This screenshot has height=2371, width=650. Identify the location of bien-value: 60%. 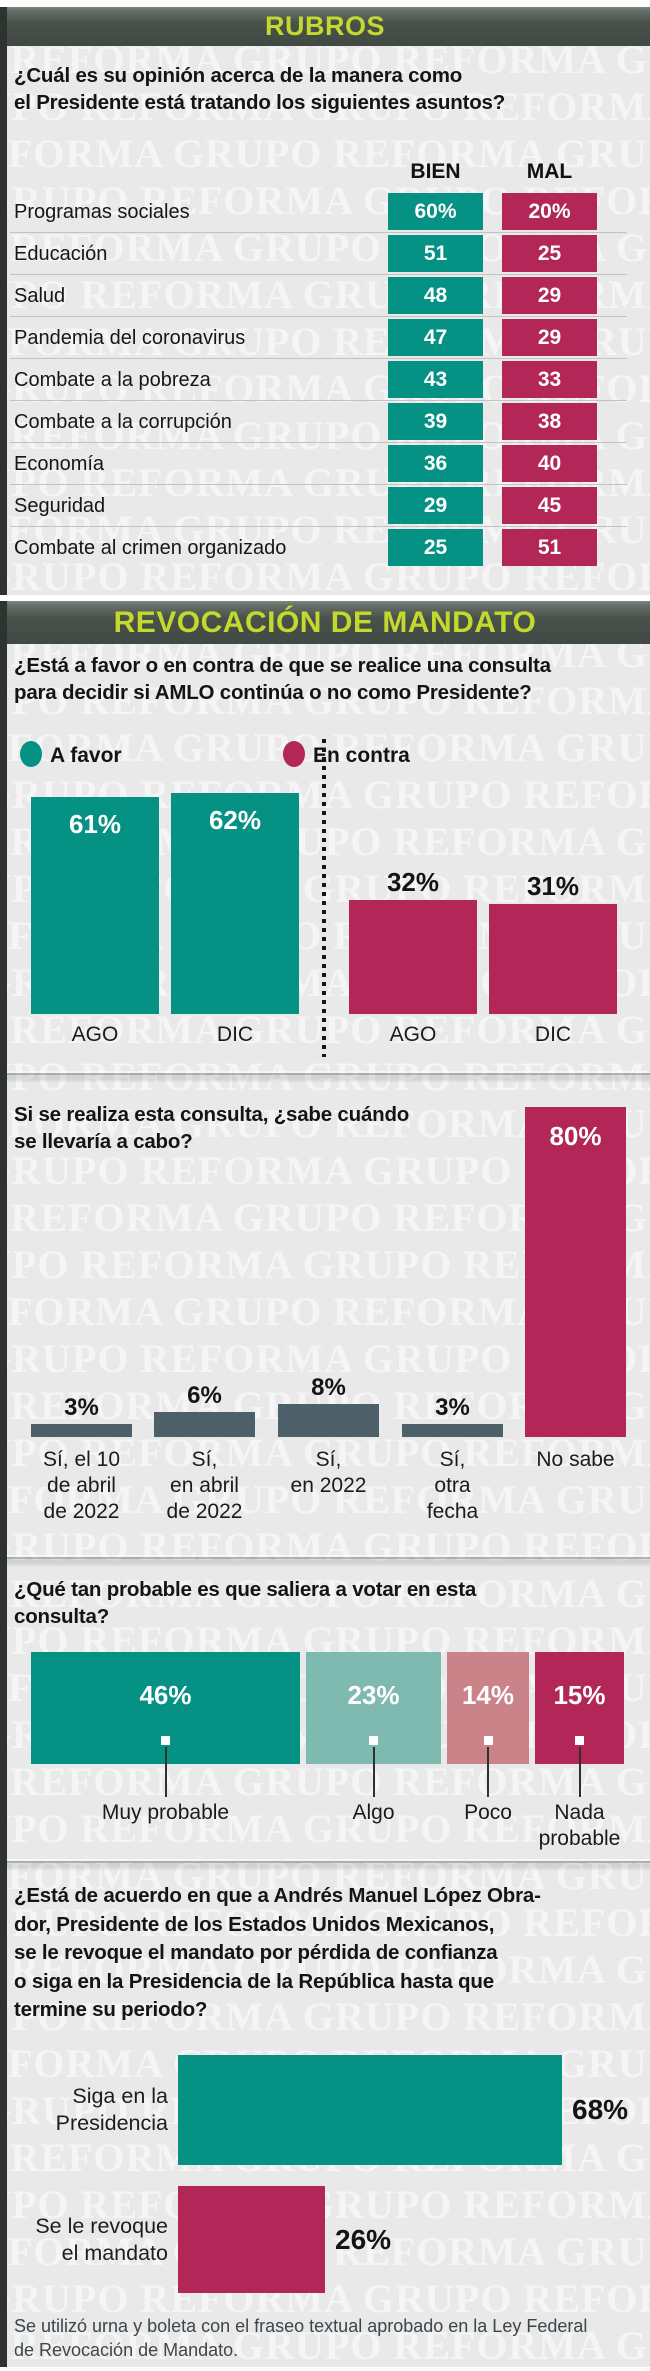
(435, 211).